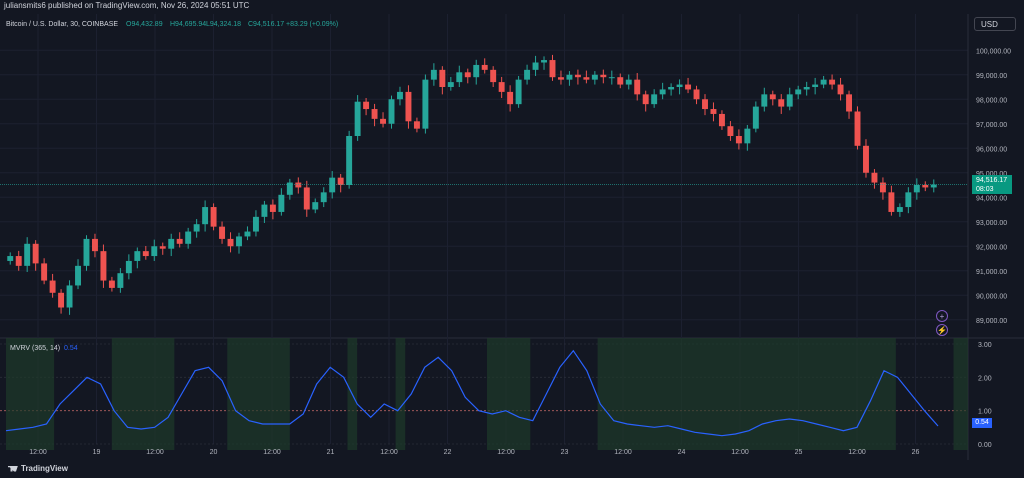  I want to click on tradingview-logo-text: TradingView, so click(44, 468).